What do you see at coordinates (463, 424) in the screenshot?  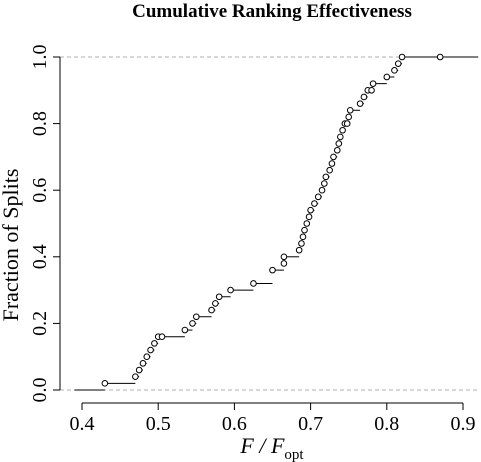 I see `x-tick-label: 0.9` at bounding box center [463, 424].